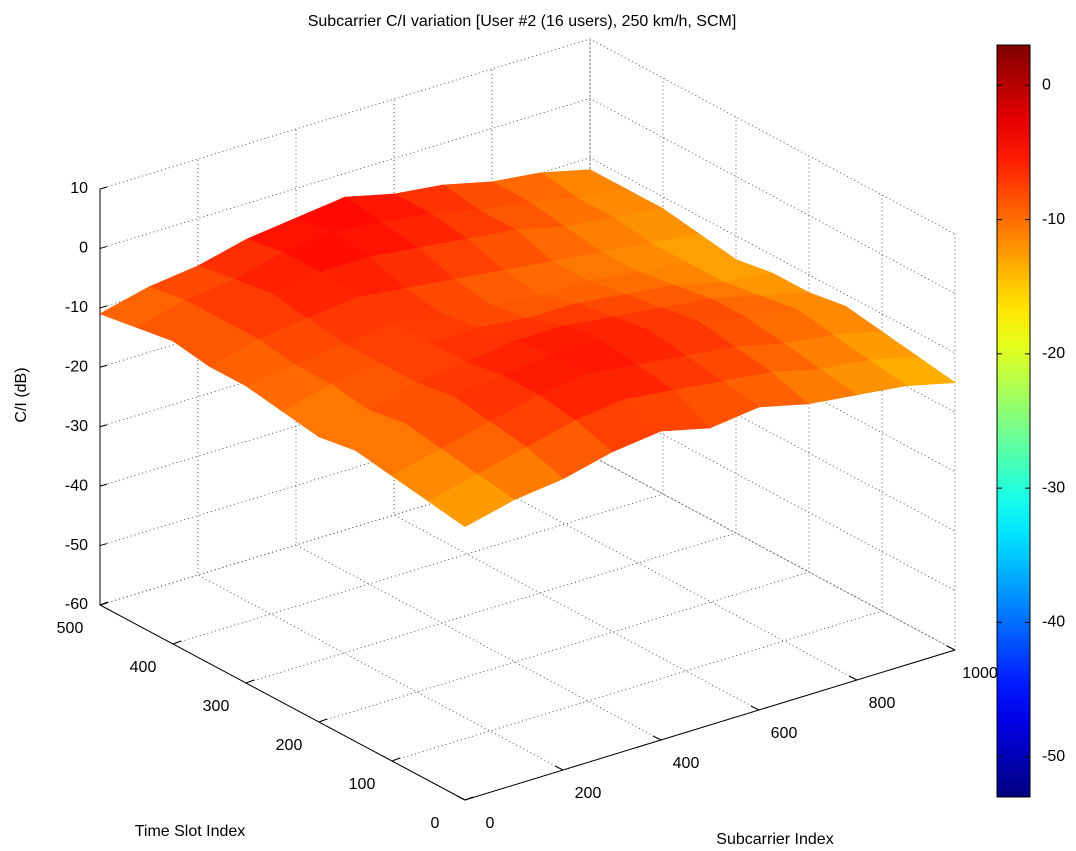 Image resolution: width=1076 pixels, height=851 pixels. Describe the element at coordinates (83, 248) in the screenshot. I see `z-tick-label: 0` at that location.